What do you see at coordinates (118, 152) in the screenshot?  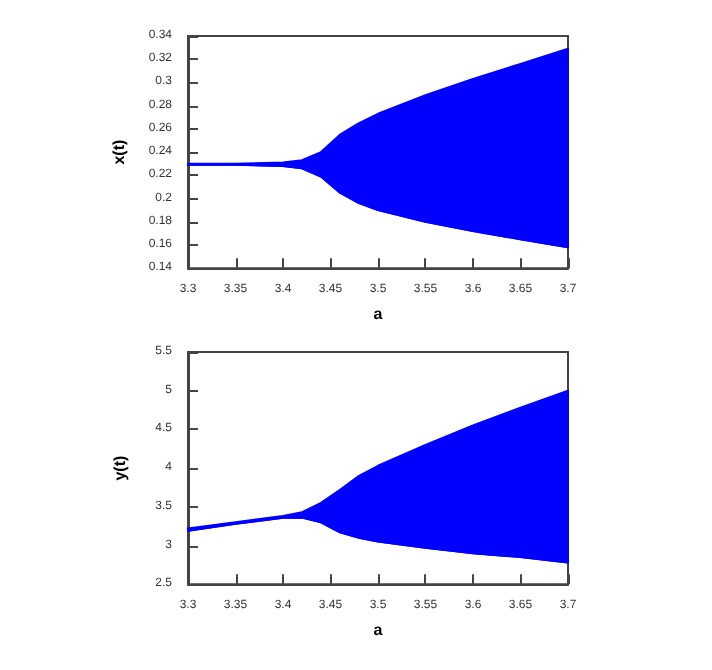 I see `y-axis-title: x(t)` at bounding box center [118, 152].